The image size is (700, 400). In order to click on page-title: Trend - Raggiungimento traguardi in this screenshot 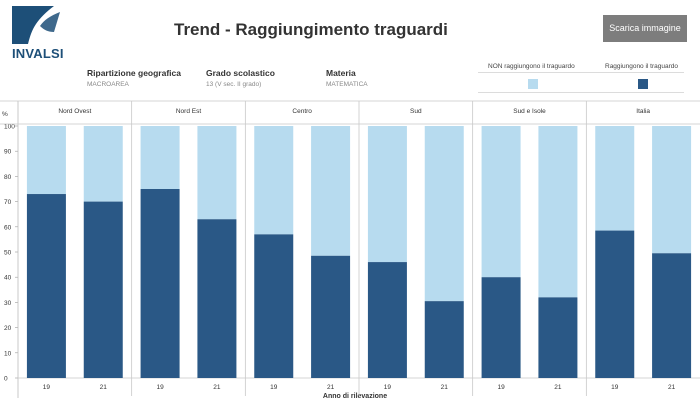, I will do `click(311, 29)`.